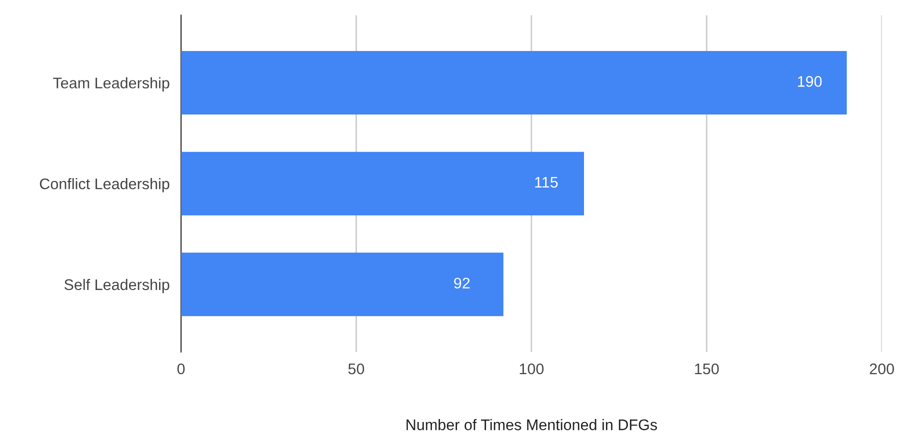 This screenshot has height=434, width=898. Describe the element at coordinates (546, 182) in the screenshot. I see `data-label: 115` at that location.